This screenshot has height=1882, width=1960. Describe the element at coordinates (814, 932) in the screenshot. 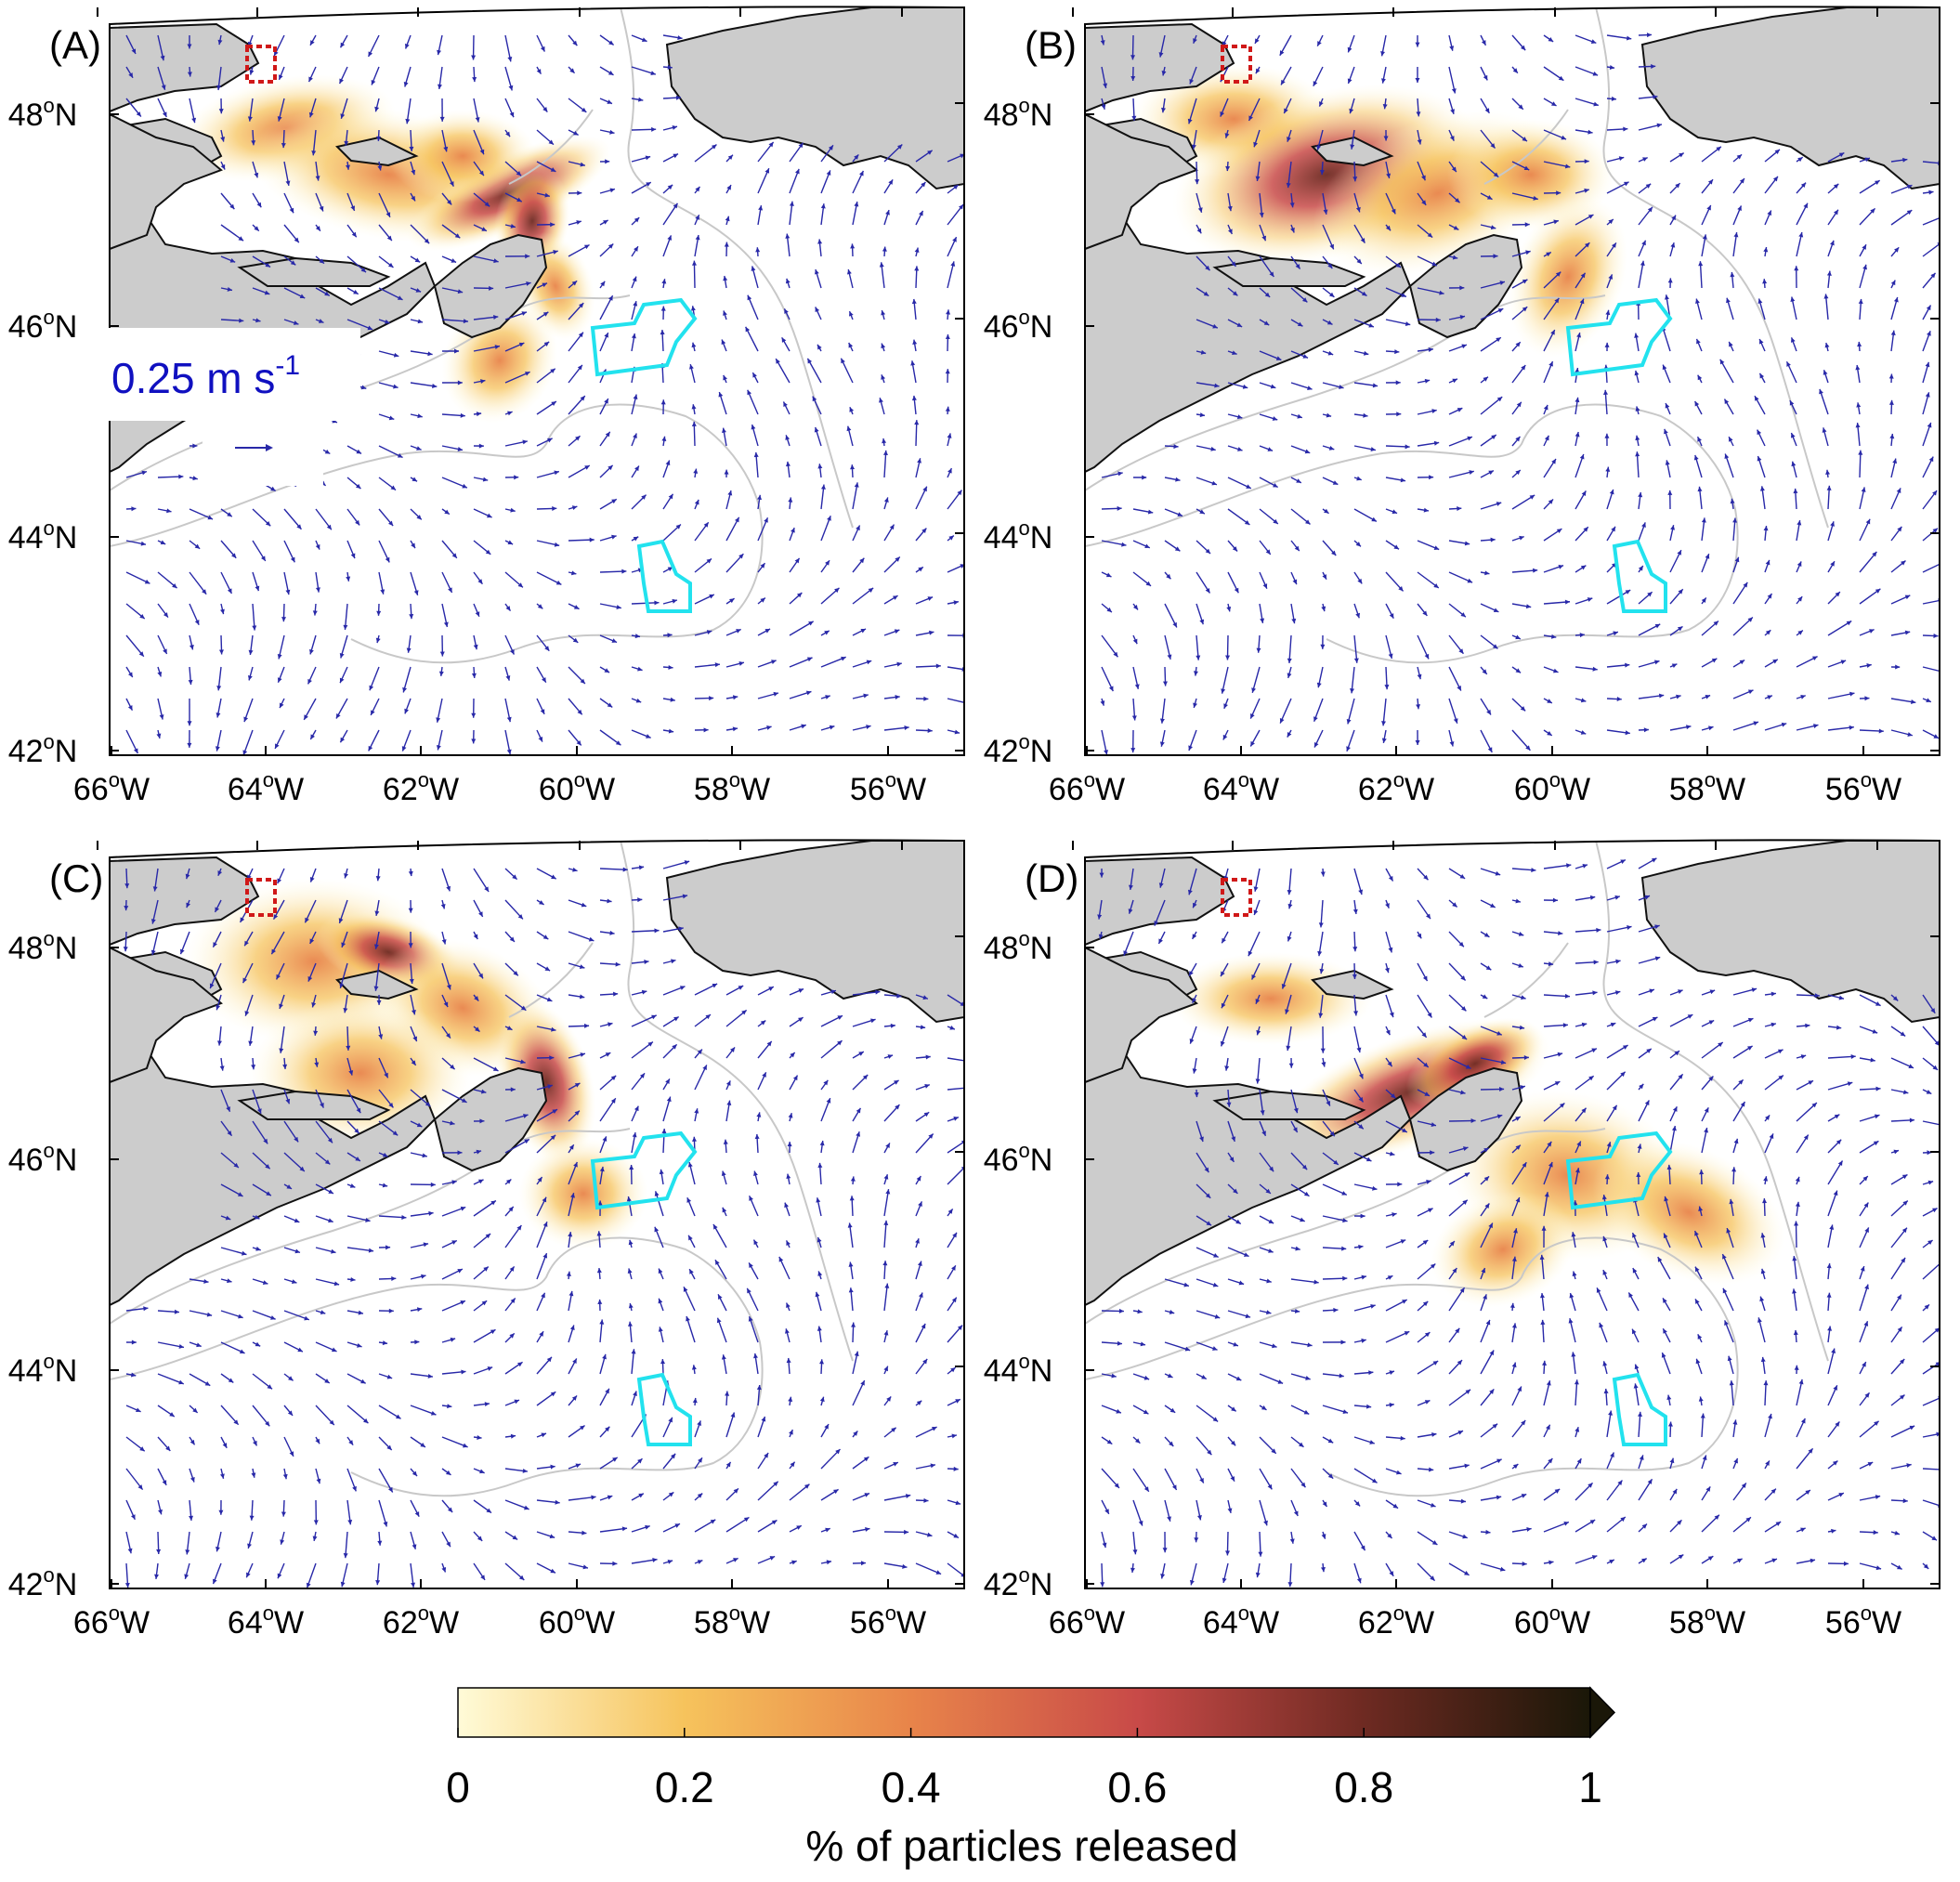

I see `landmass` at that location.